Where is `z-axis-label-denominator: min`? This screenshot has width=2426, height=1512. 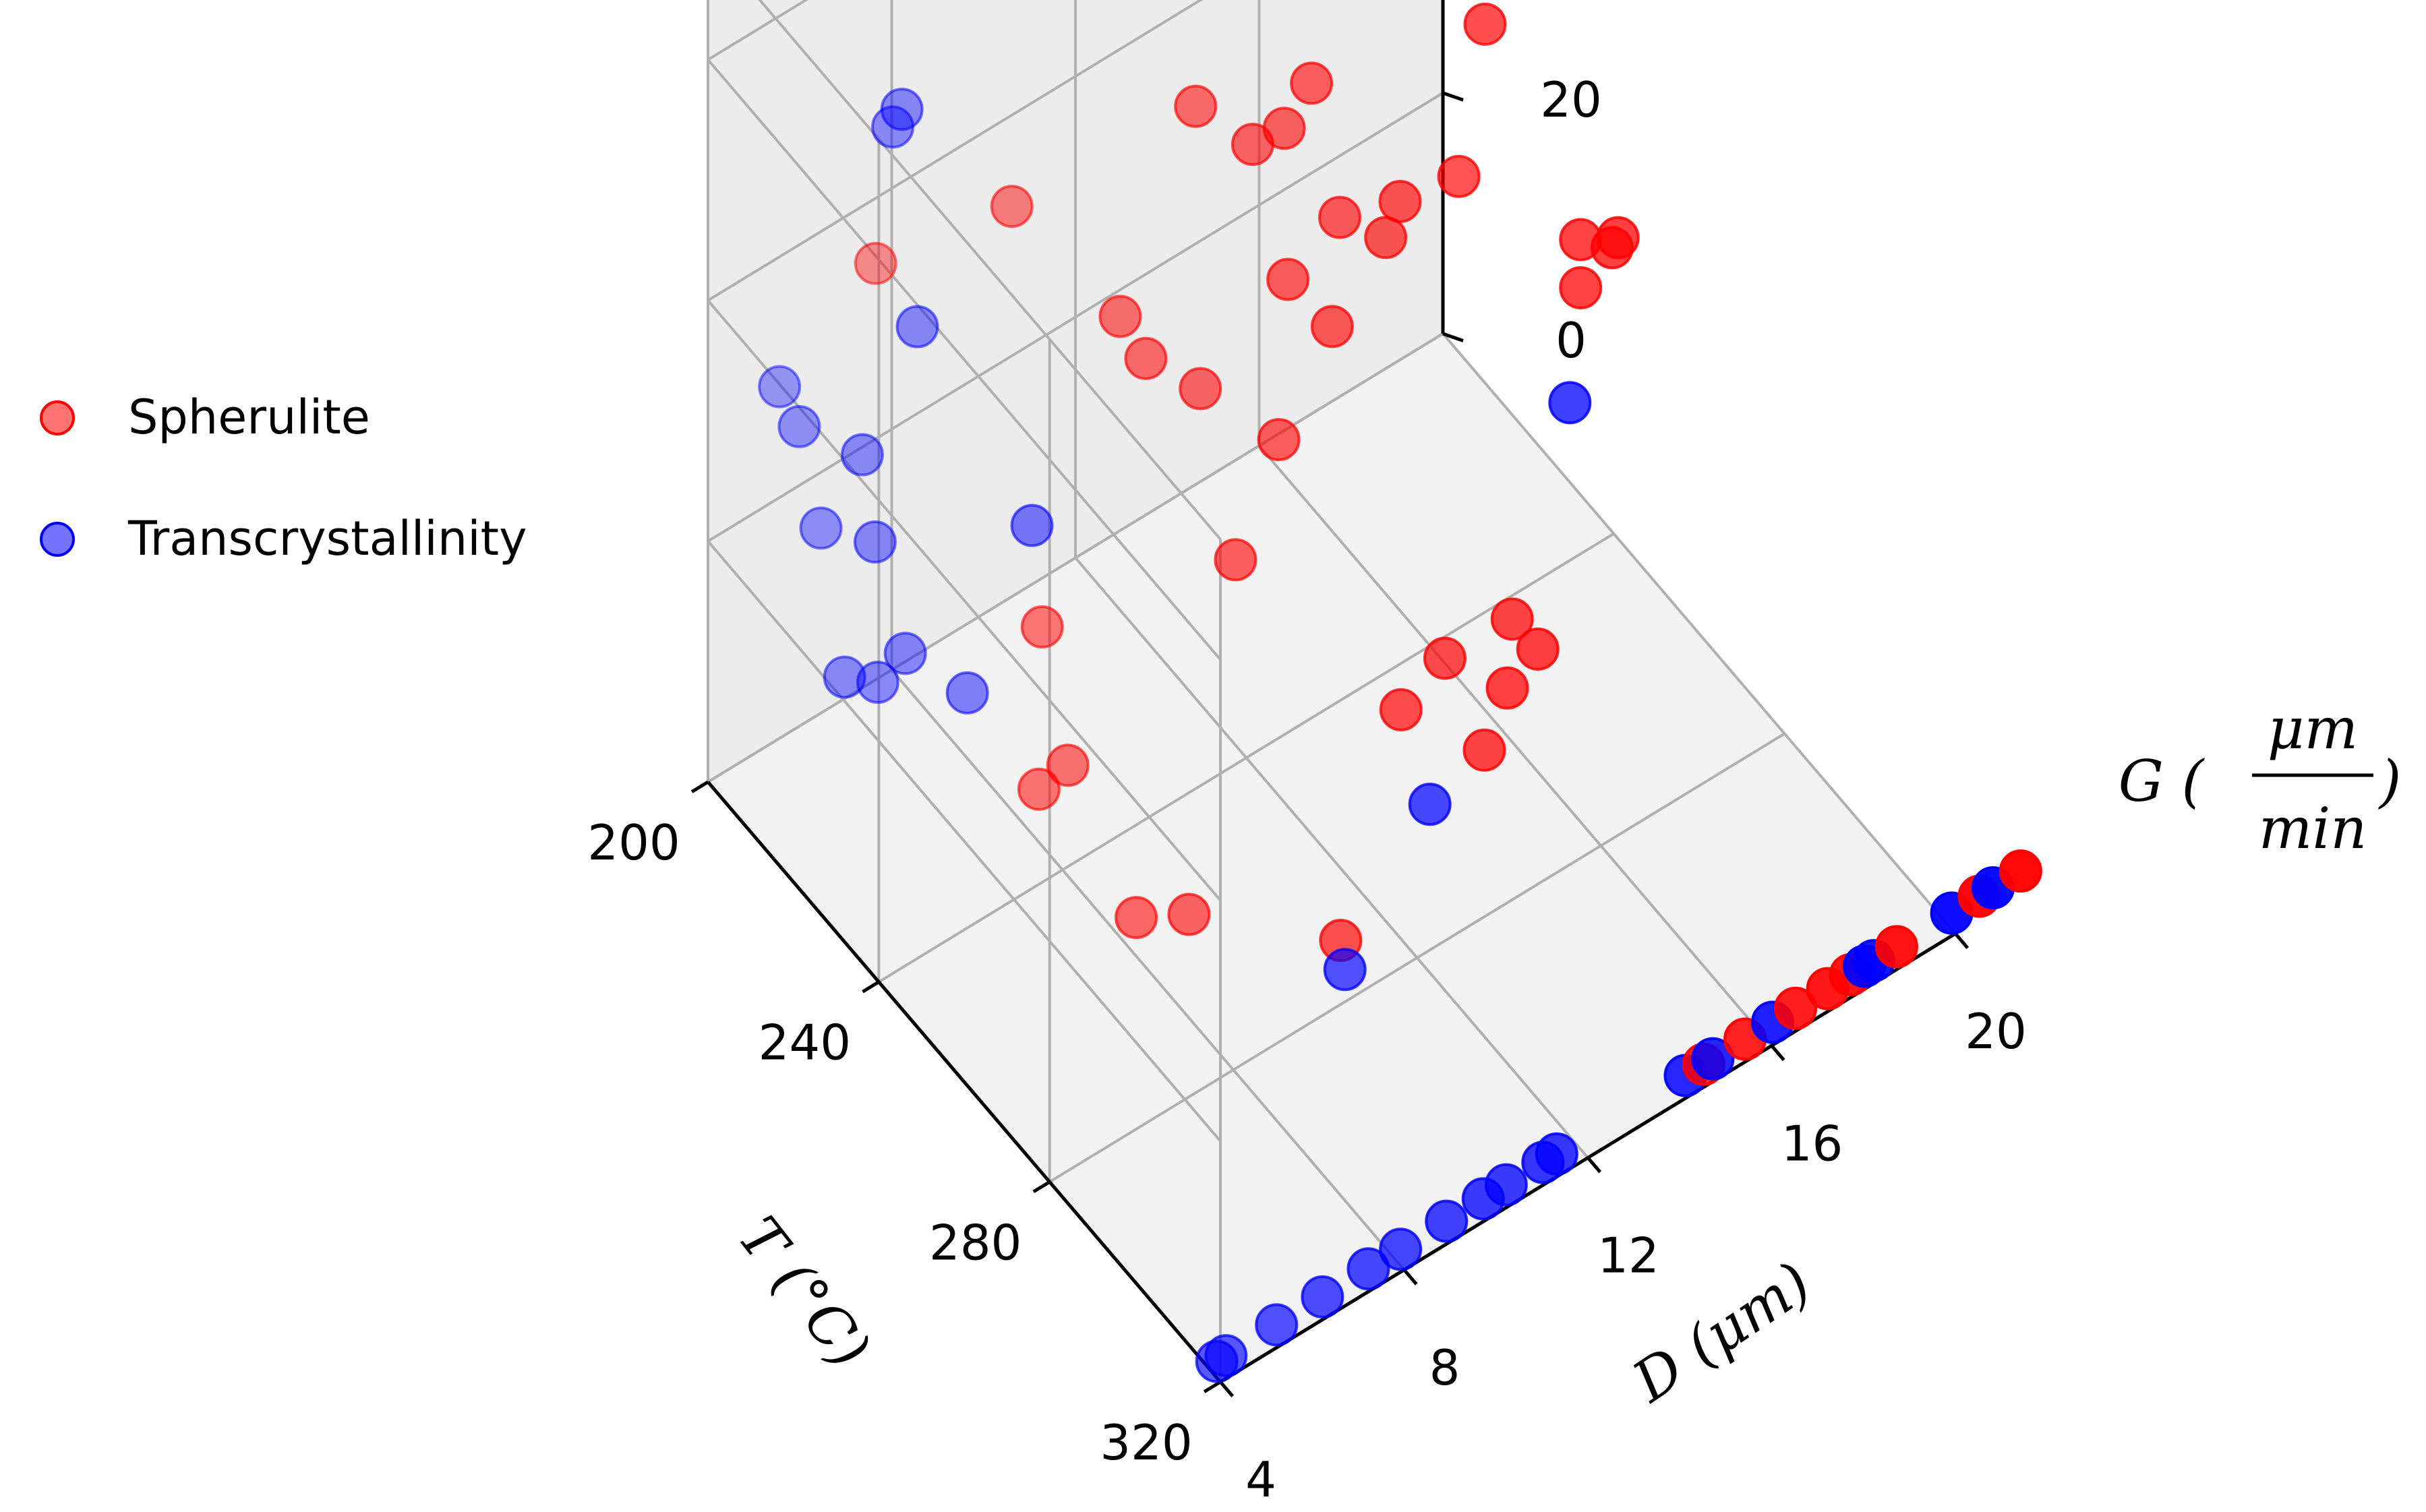 z-axis-label-denominator: min is located at coordinates (2313, 828).